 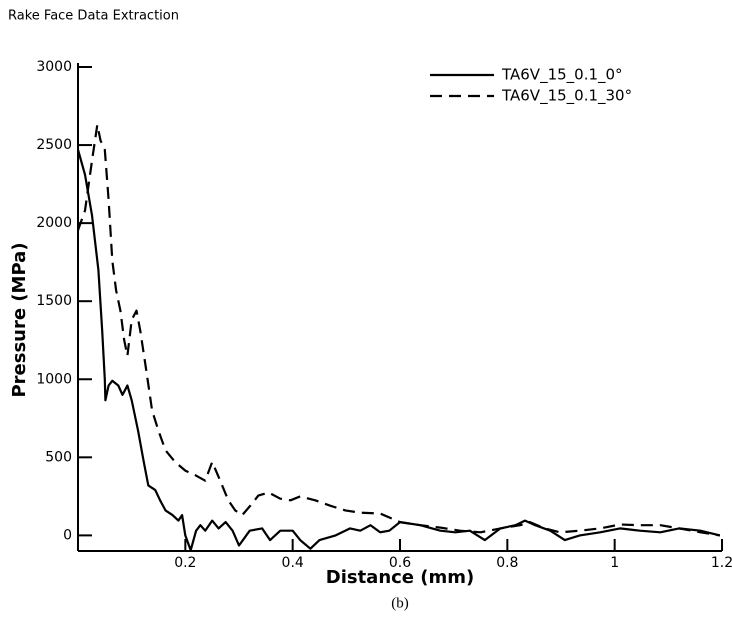 What do you see at coordinates (566, 96) in the screenshot?
I see `legend-label: TA6V_15_0.1_30°` at bounding box center [566, 96].